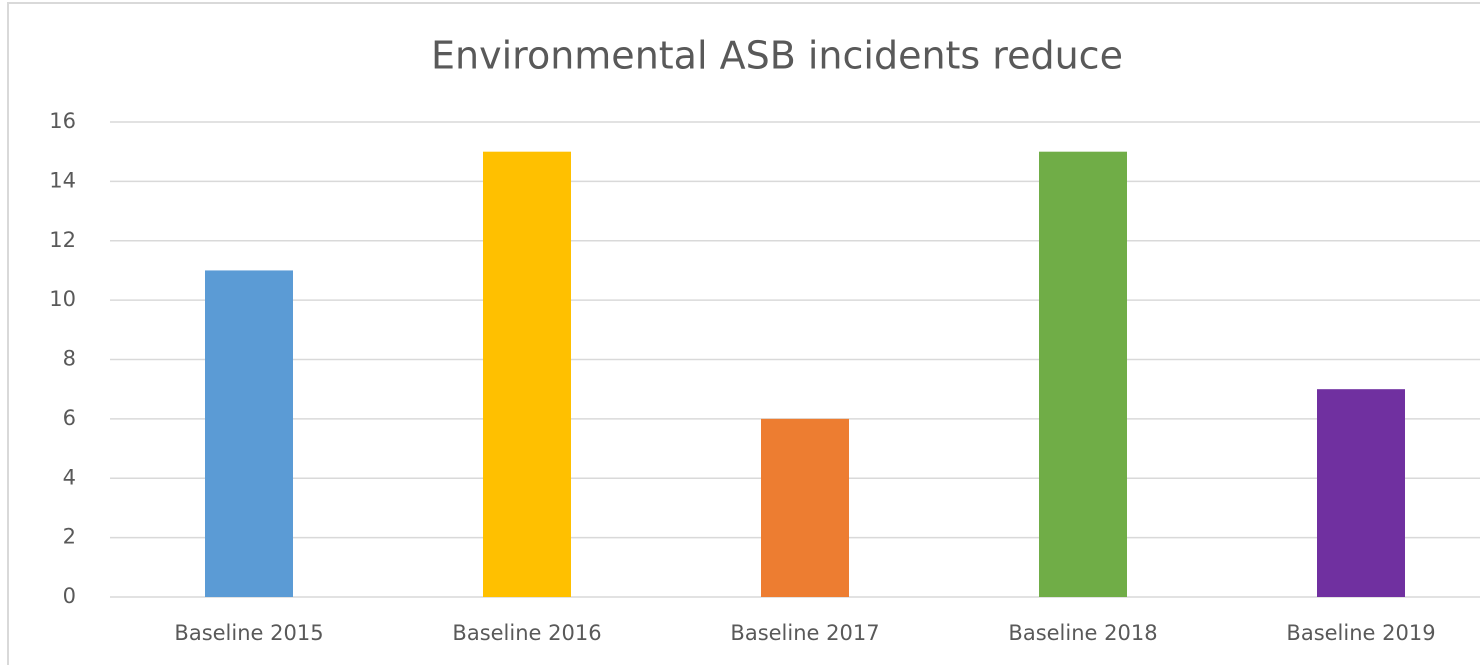 This screenshot has width=1480, height=665. I want to click on x-tick-label: Baseline 2018, so click(1082, 633).